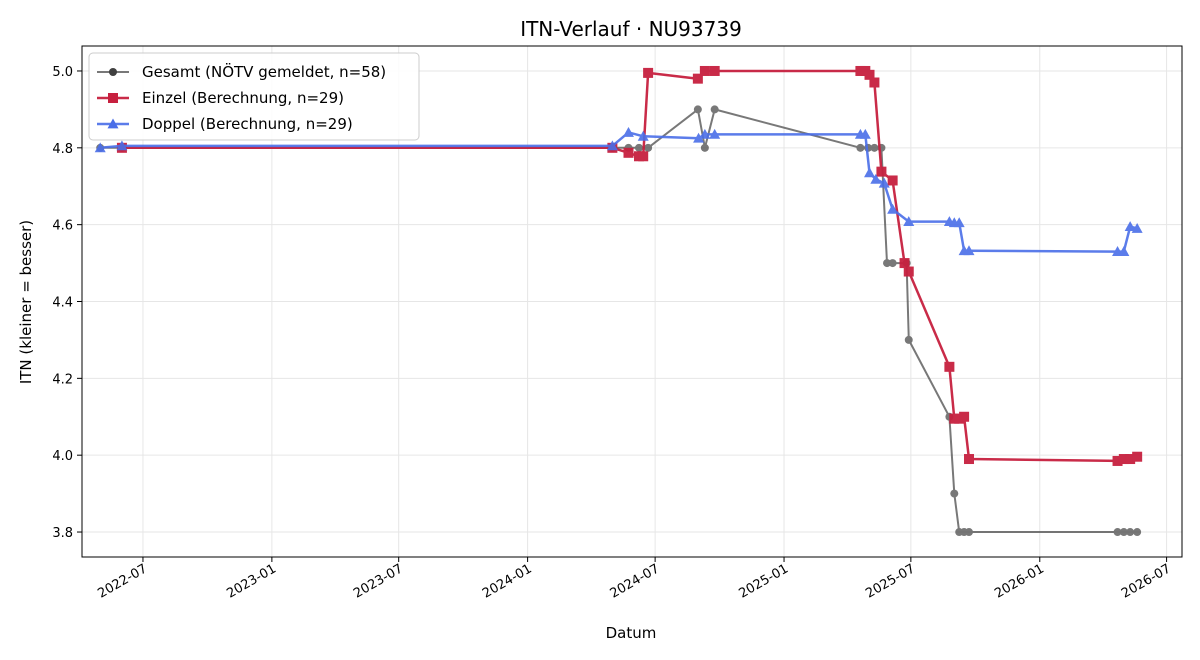  What do you see at coordinates (243, 98) in the screenshot?
I see `legend-label: Einzel (Berechnung, n=29)` at bounding box center [243, 98].